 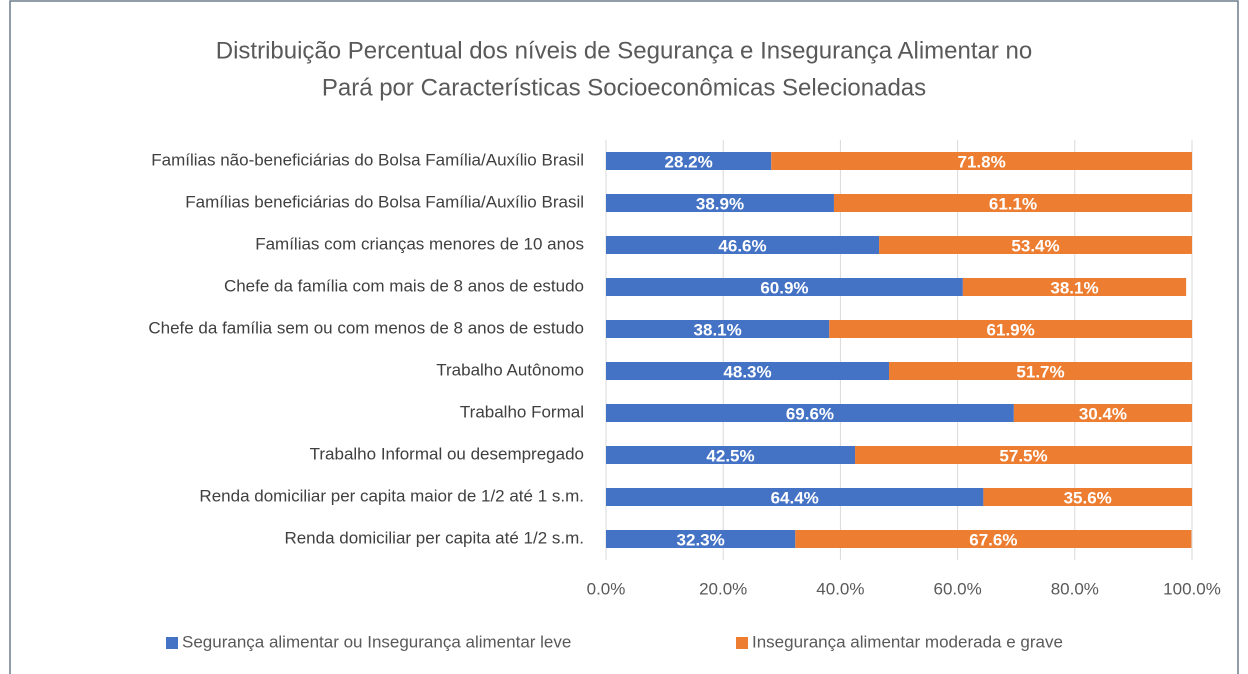 I want to click on data-label: 35.6%, so click(x=1088, y=497).